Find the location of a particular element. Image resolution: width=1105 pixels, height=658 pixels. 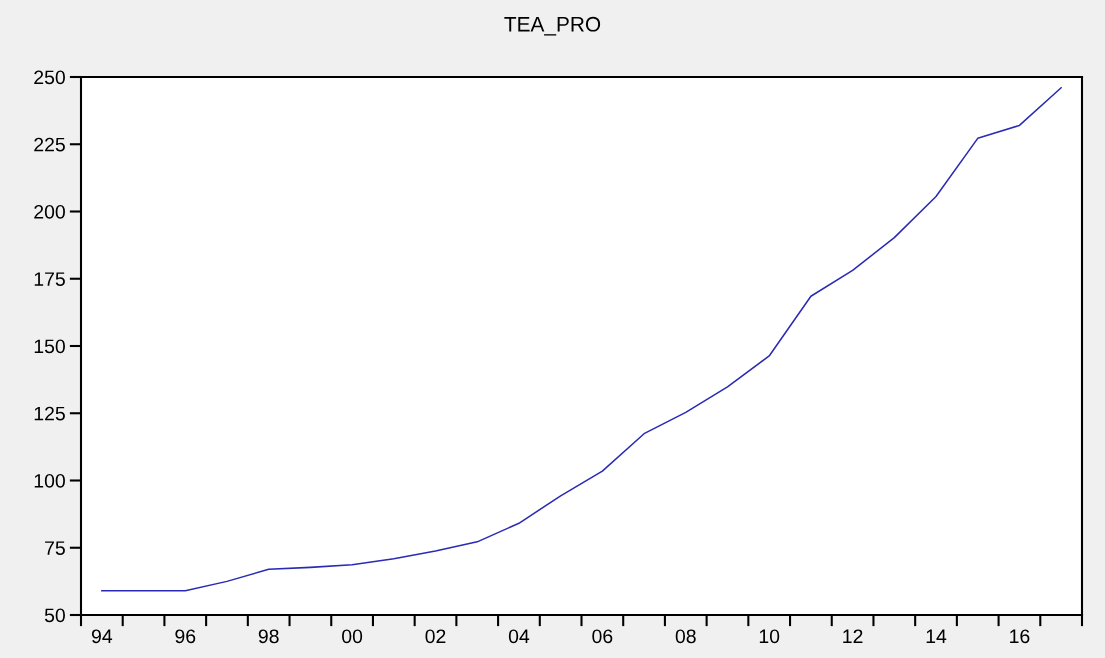

y-tick-label: 225 is located at coordinates (49, 144).